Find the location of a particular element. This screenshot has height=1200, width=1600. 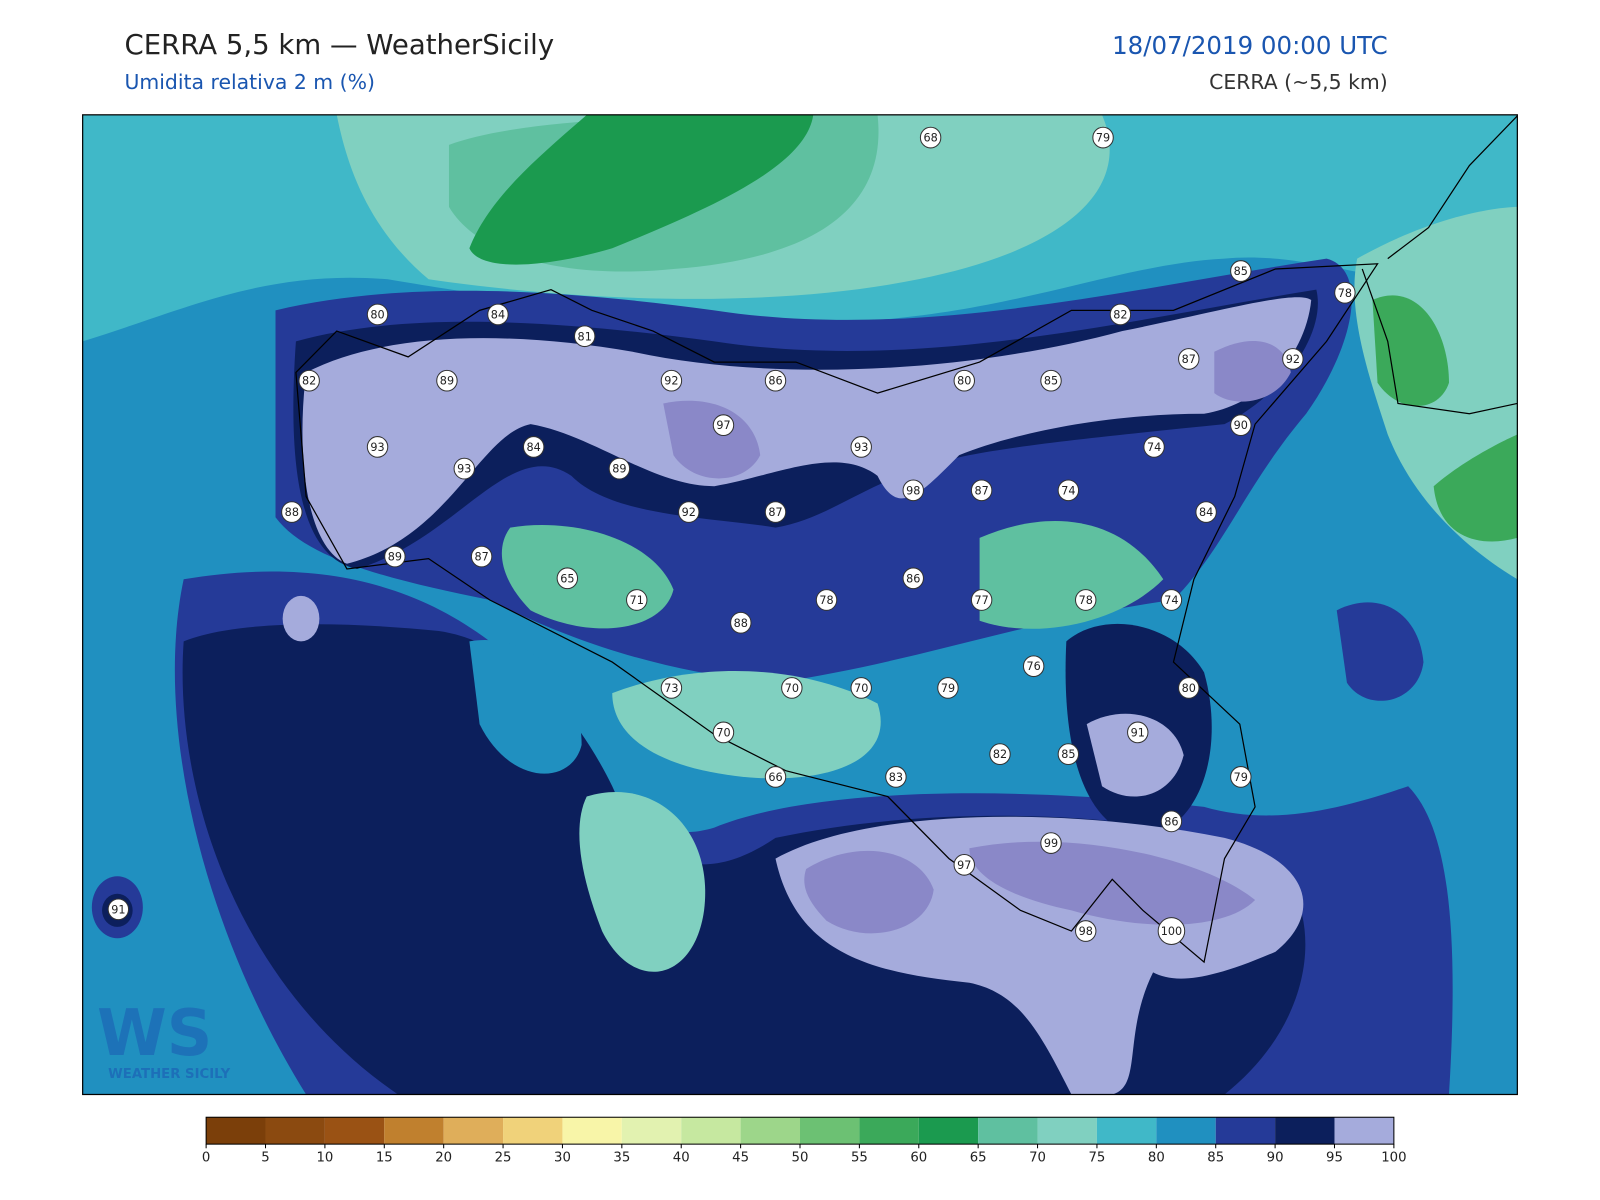

station-value: 84 is located at coordinates (534, 447).